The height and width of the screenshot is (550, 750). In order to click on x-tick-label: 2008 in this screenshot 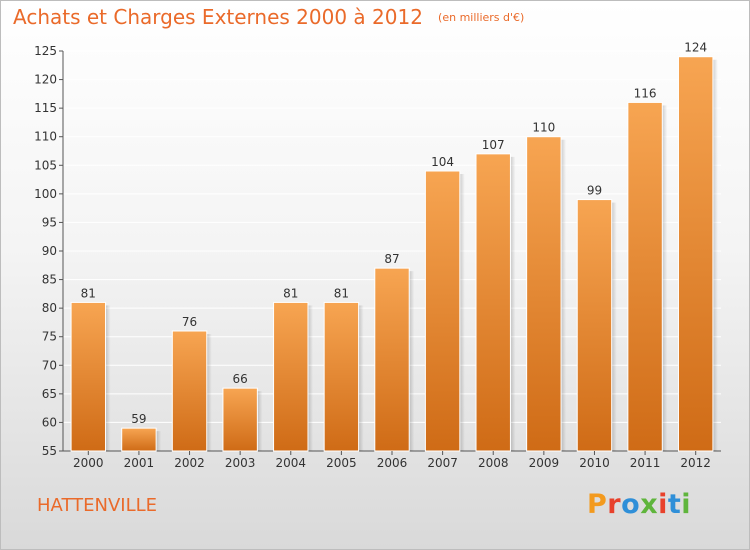, I will do `click(493, 463)`.